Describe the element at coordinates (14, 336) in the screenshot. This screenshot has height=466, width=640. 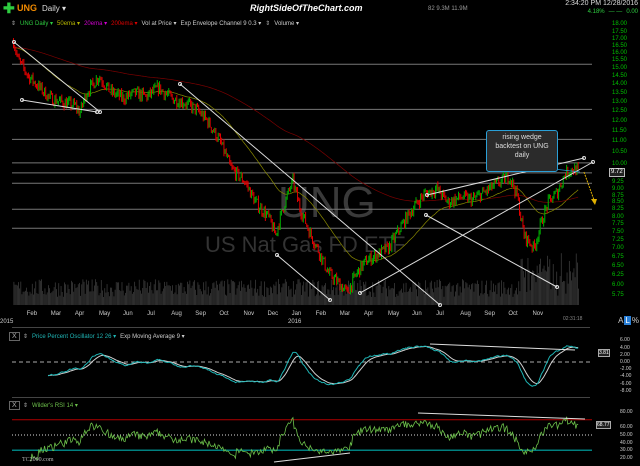
I see `ppo-close-button: X` at that location.